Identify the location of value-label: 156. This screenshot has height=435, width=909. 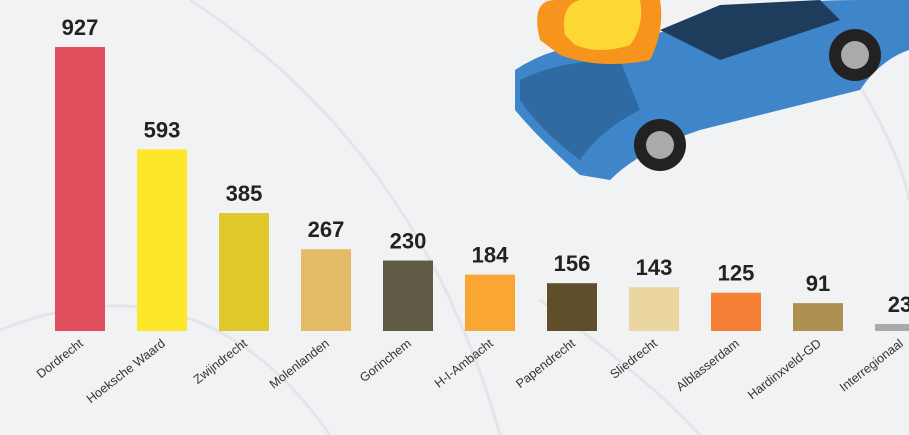
(572, 263).